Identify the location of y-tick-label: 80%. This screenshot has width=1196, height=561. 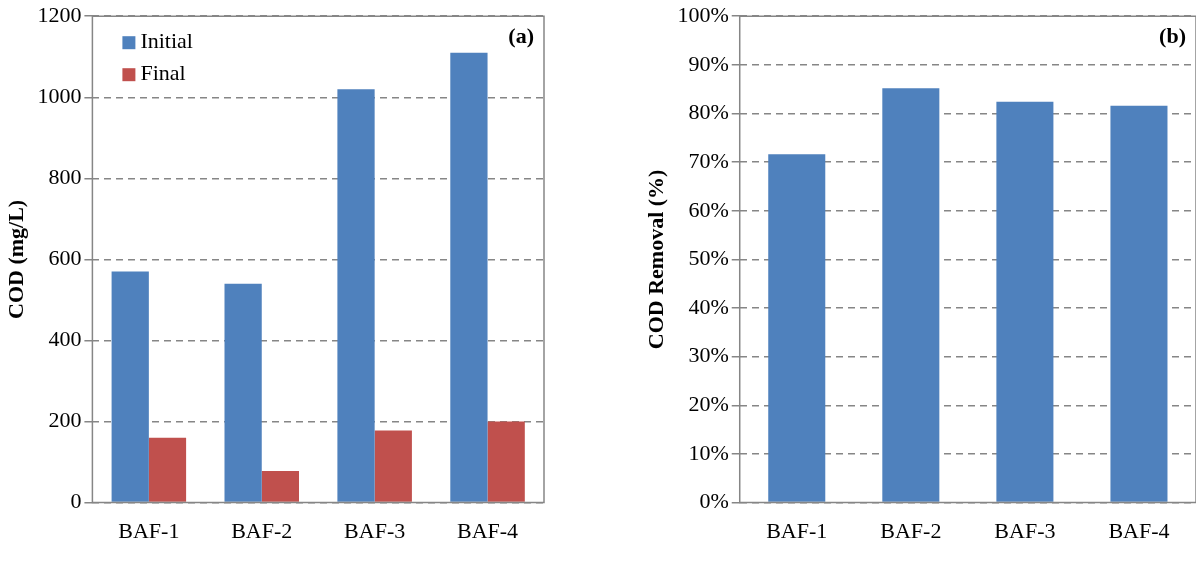
(708, 112).